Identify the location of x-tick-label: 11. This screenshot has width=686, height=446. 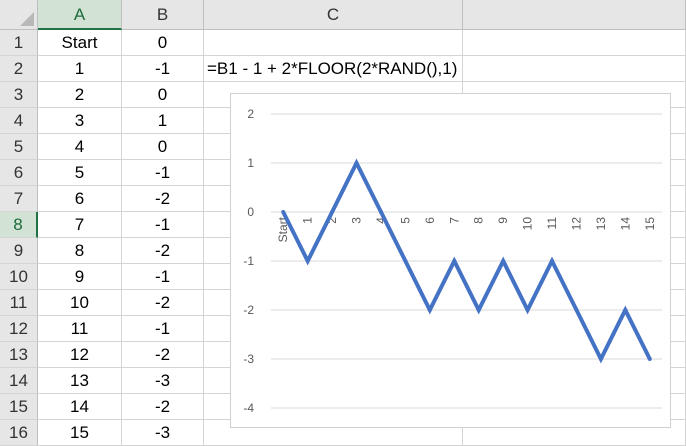
(552, 223).